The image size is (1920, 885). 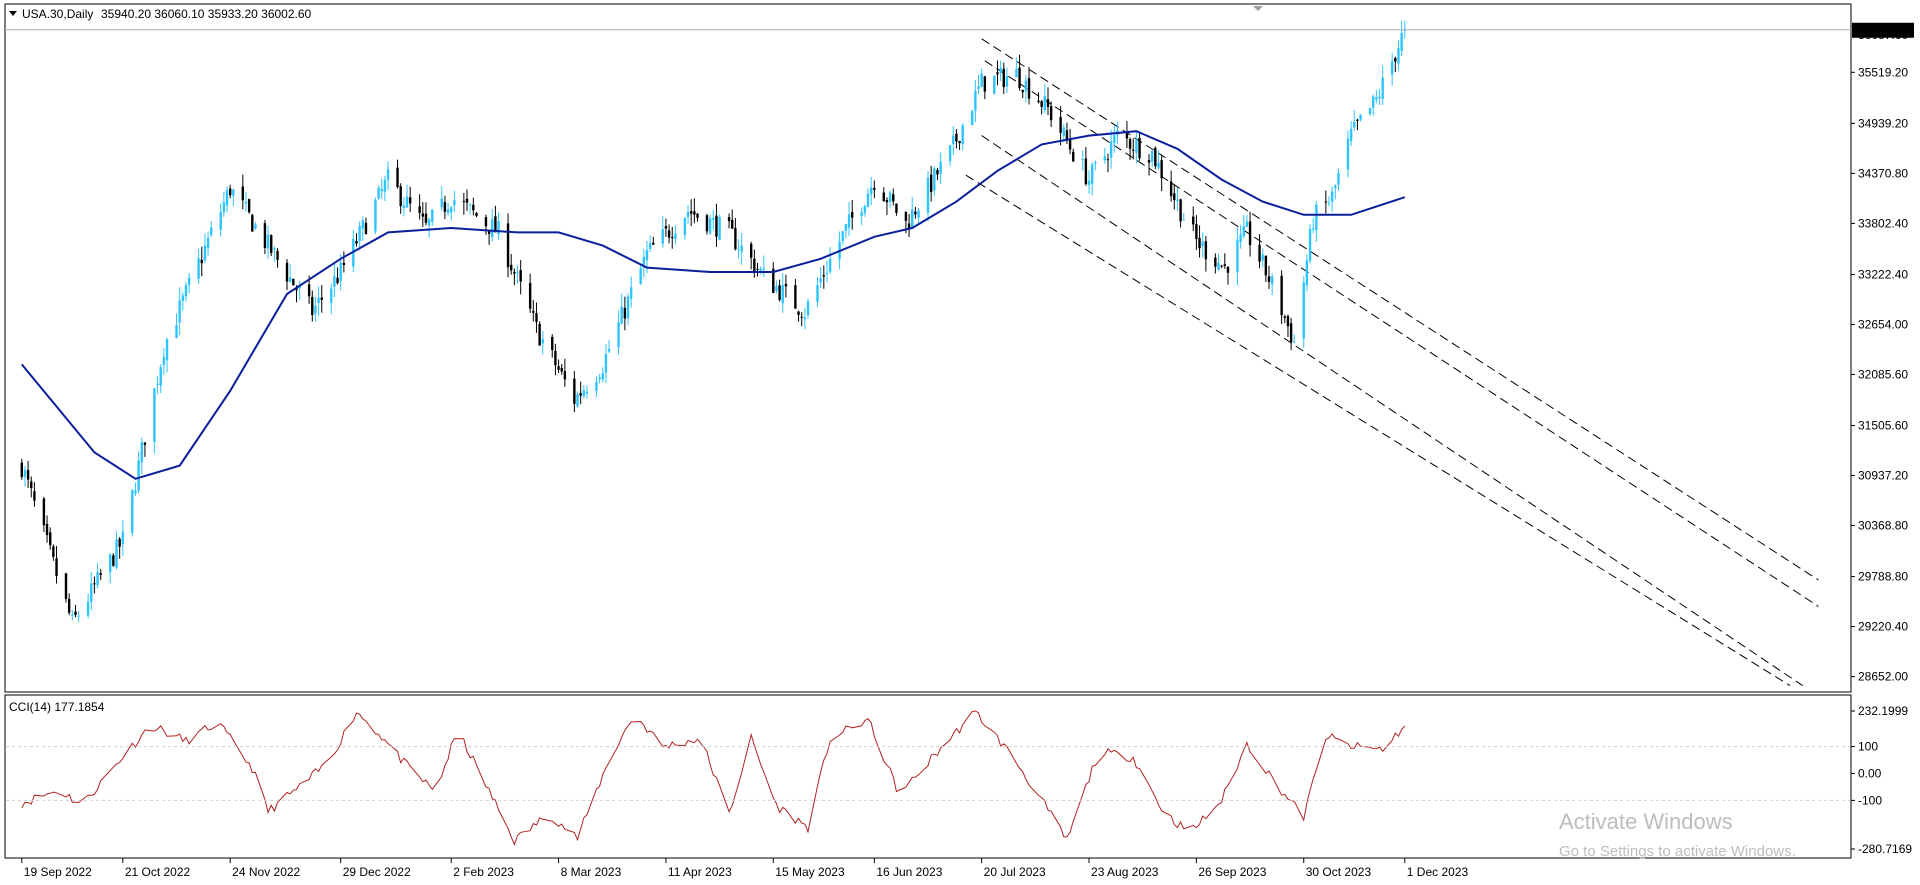 I want to click on time-tick-label: 19 Sep 2022, so click(x=58, y=872).